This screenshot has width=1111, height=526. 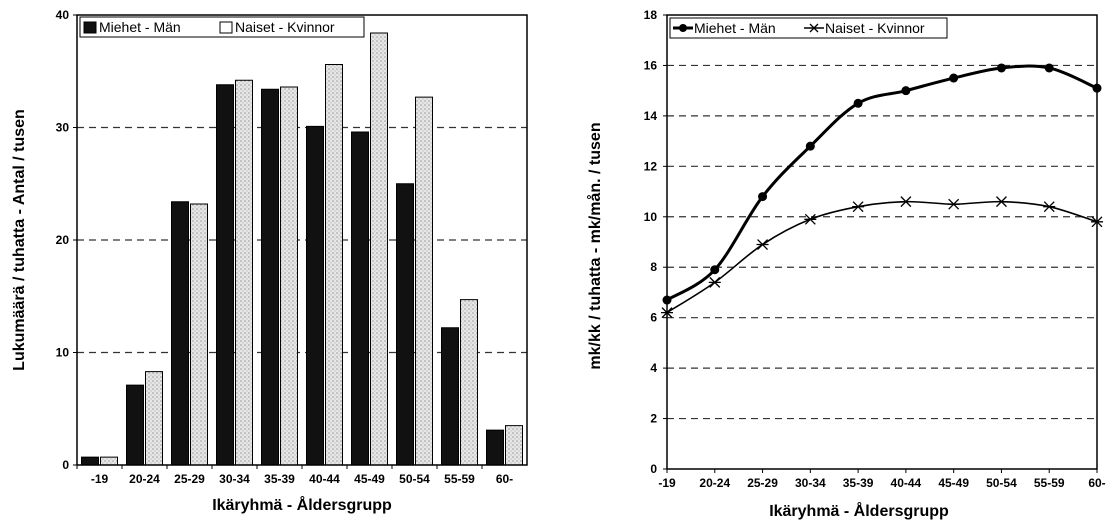 I want to click on bar-chart-ytick-label: 0, so click(x=65, y=465).